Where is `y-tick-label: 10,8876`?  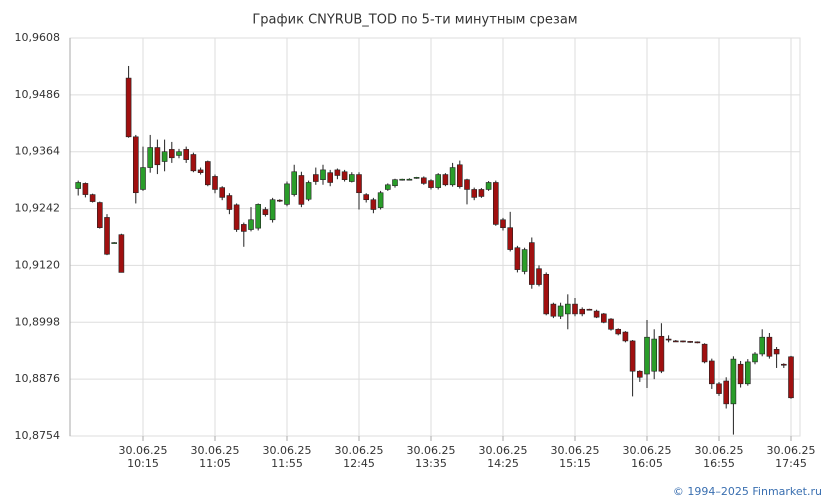 y-tick-label: 10,8876 is located at coordinates (38, 378).